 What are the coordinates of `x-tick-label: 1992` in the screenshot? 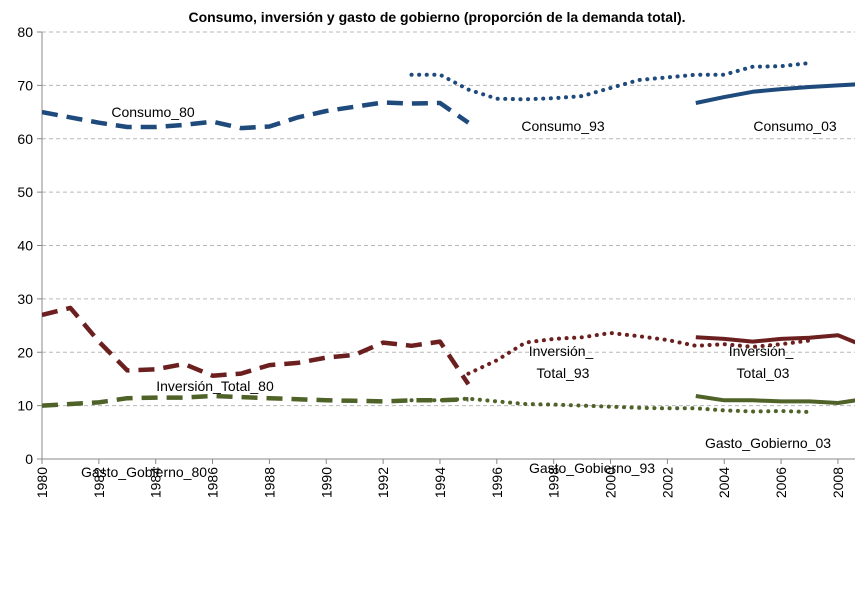 It's located at (383, 482).